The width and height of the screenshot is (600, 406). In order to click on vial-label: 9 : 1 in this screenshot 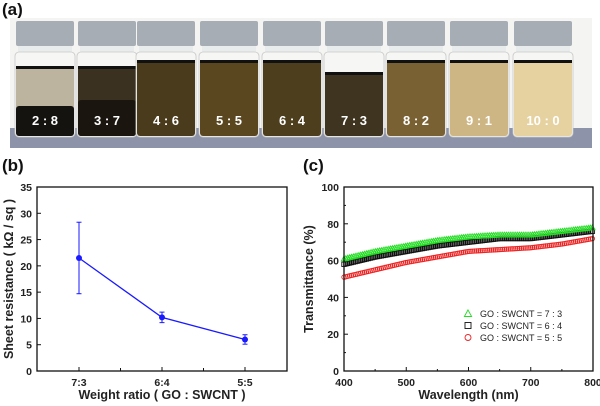, I will do `click(479, 120)`.